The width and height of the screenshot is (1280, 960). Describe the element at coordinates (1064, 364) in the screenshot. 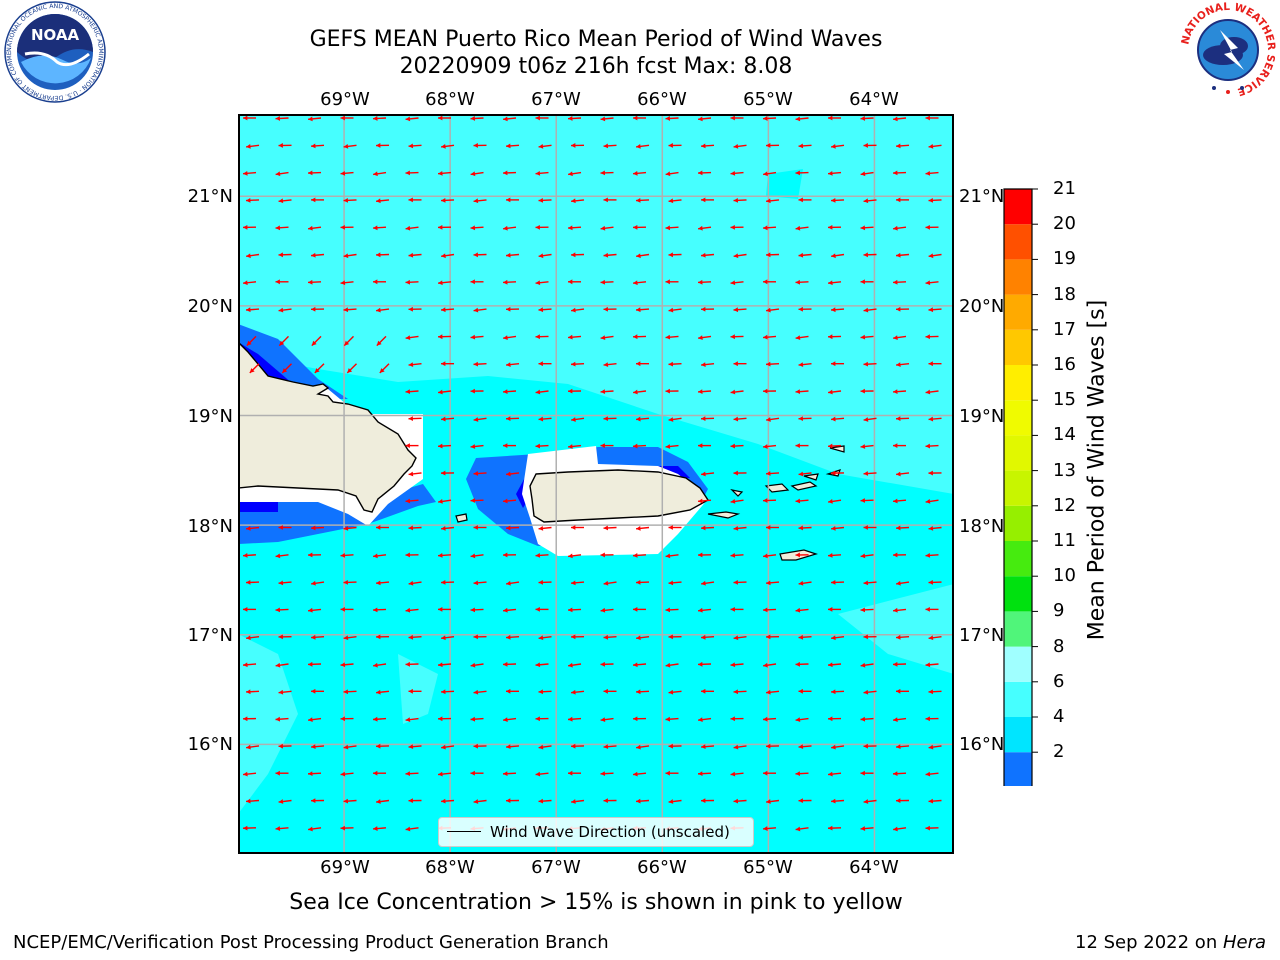

I see `colorbar-tick-label: 16` at that location.